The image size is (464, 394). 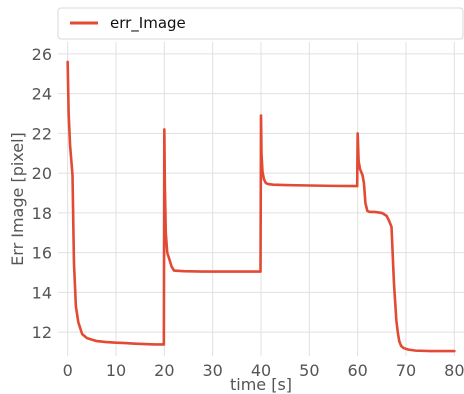 I want to click on y-tick-label: 20, so click(x=42, y=173).